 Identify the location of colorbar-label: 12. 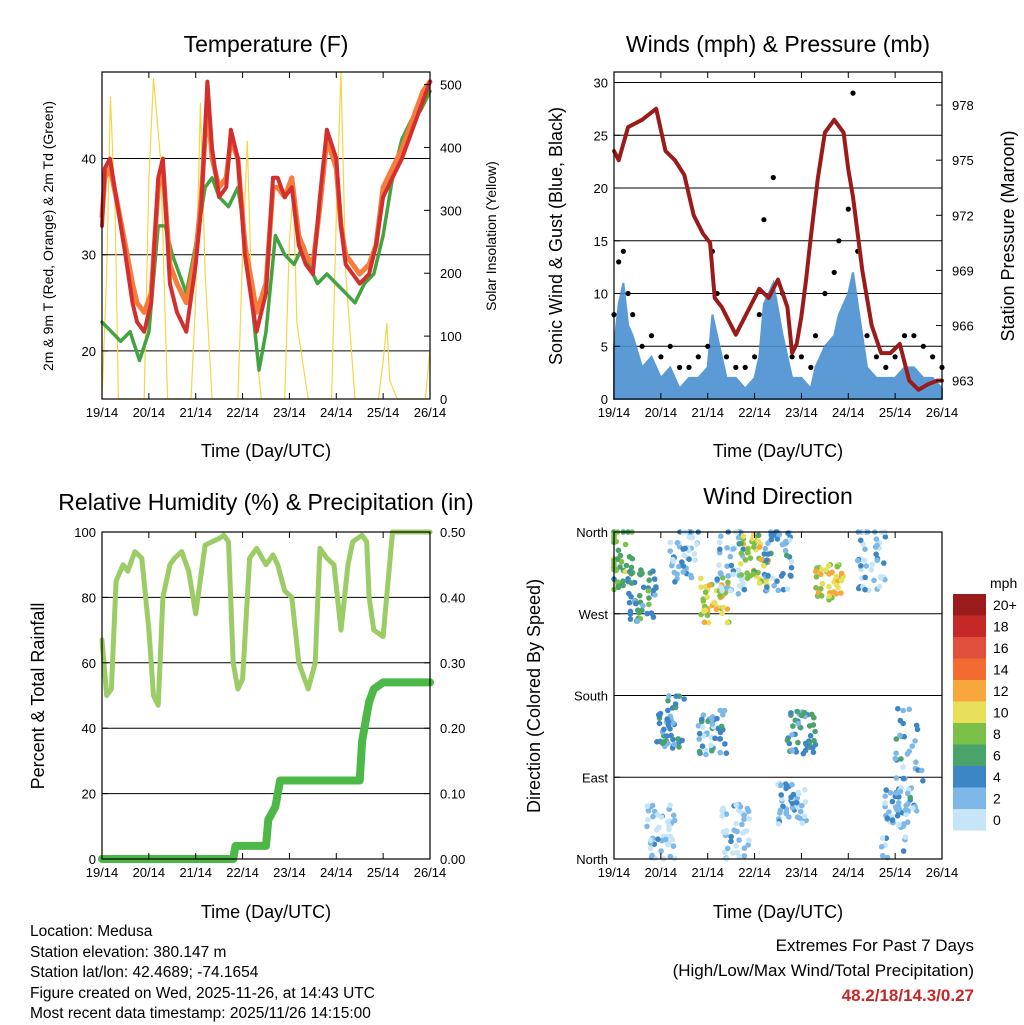
(1001, 691).